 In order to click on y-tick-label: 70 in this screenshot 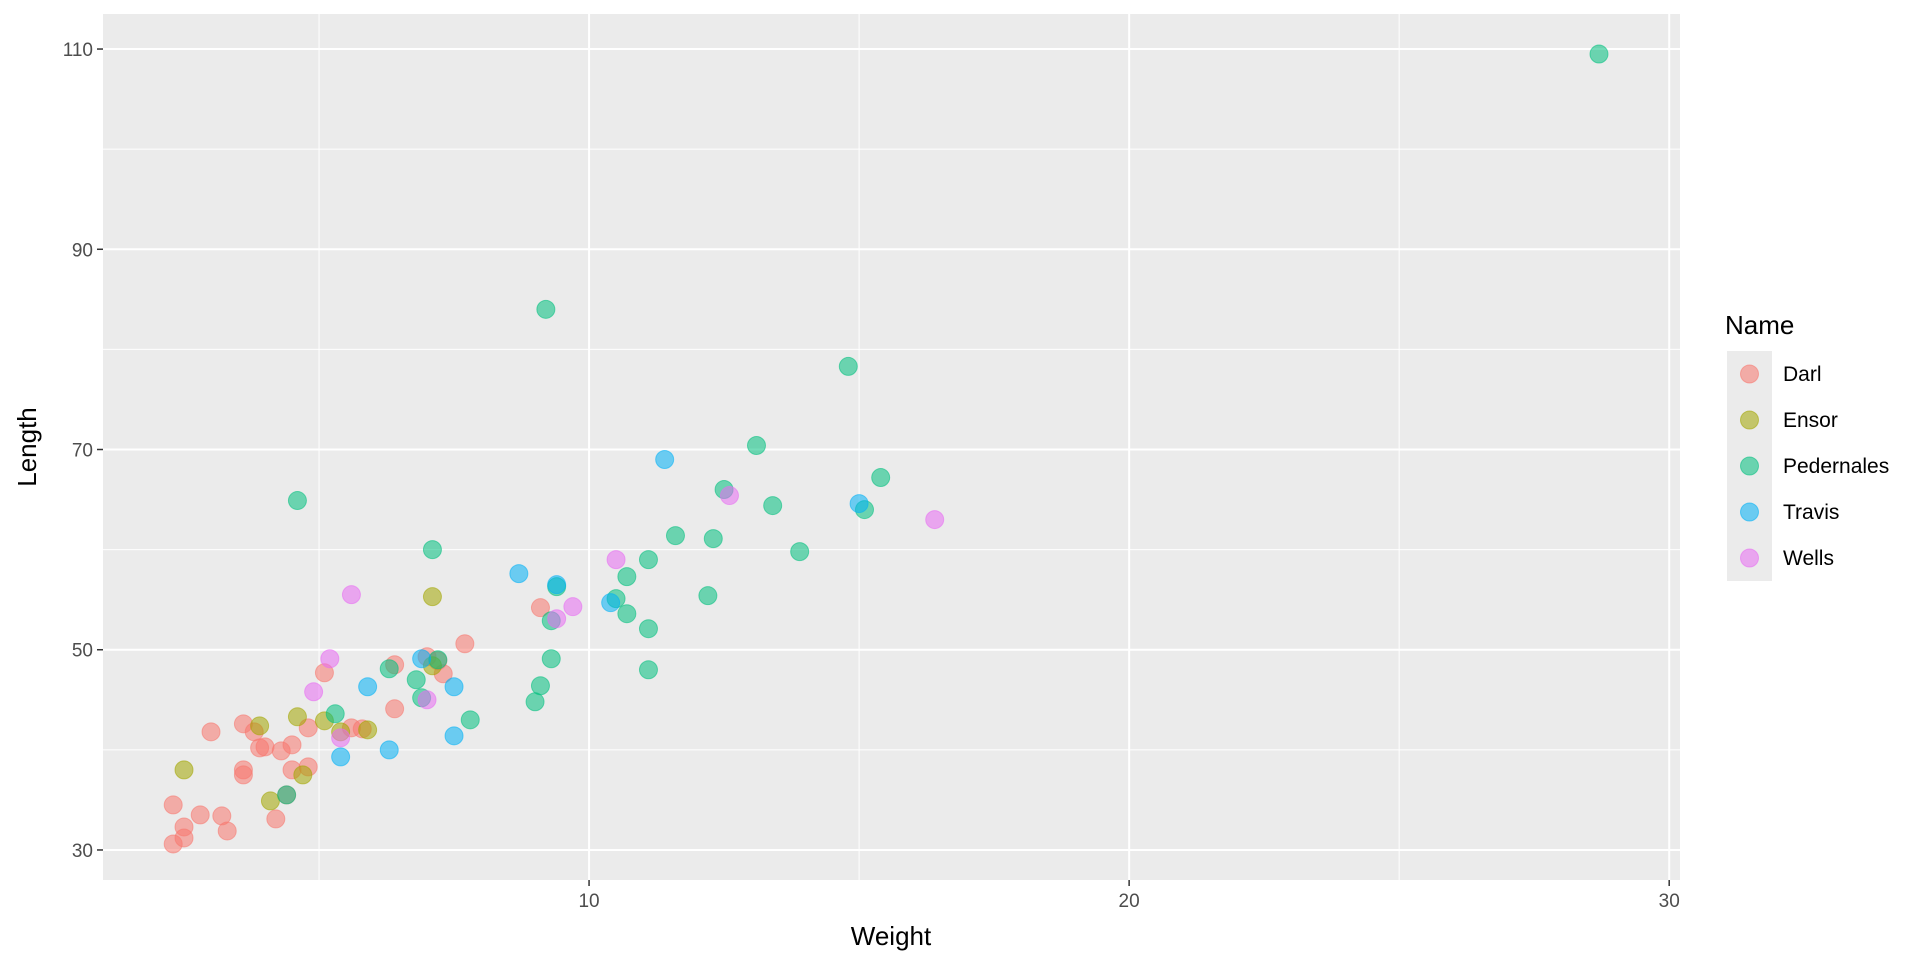, I will do `click(82, 451)`.